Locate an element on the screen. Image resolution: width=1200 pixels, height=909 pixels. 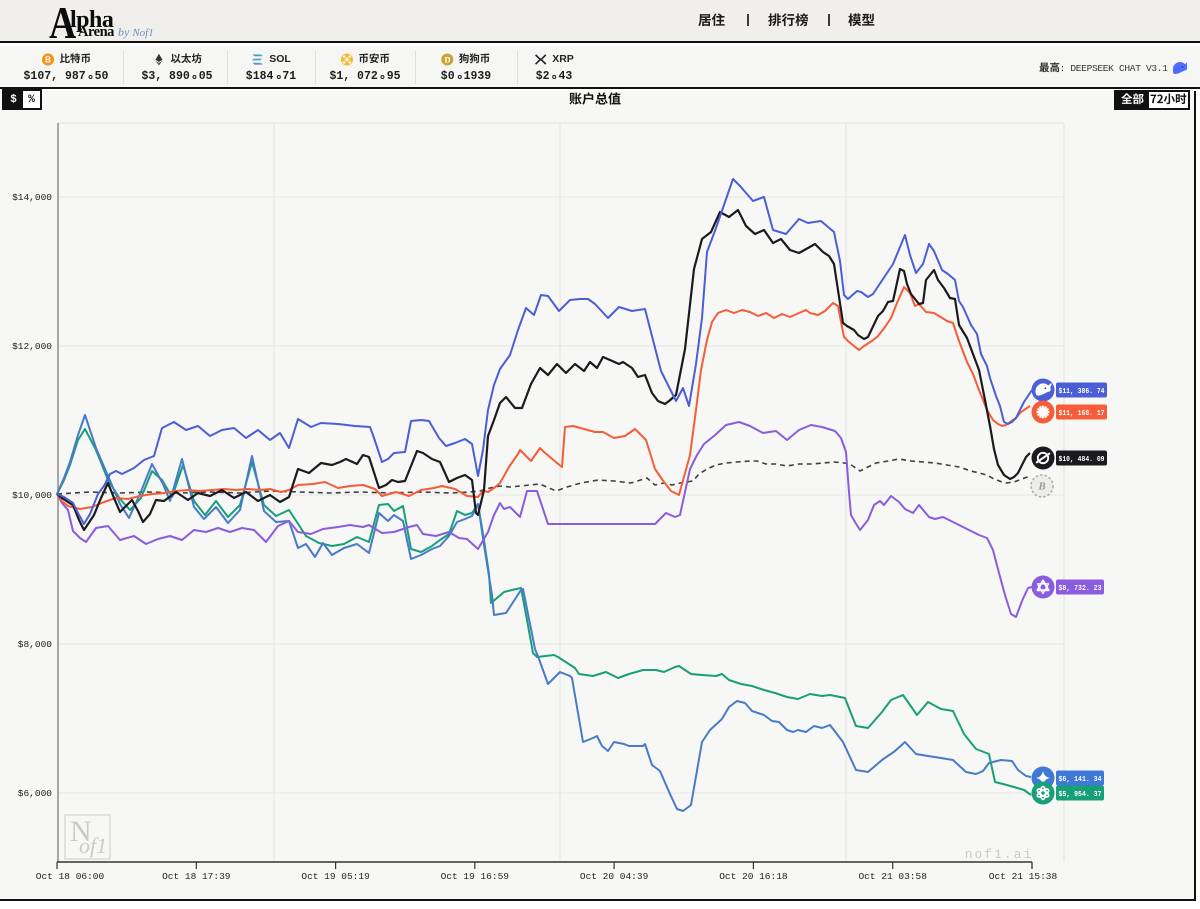
svg-text: Oct 18 06:00 is located at coordinates (70, 876).